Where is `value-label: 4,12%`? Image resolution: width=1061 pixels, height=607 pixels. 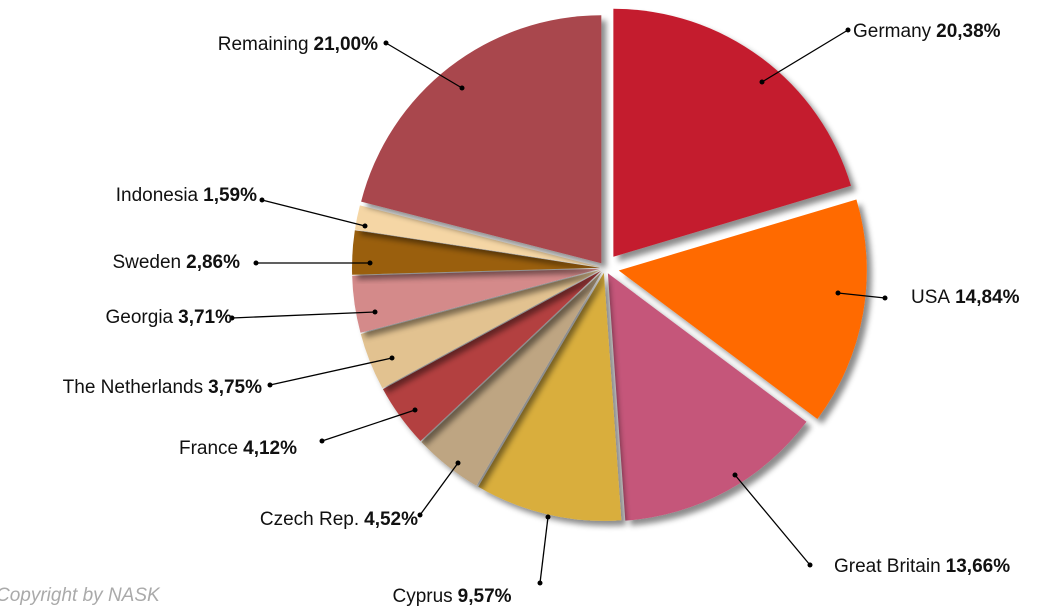
value-label: 4,12% is located at coordinates (270, 448).